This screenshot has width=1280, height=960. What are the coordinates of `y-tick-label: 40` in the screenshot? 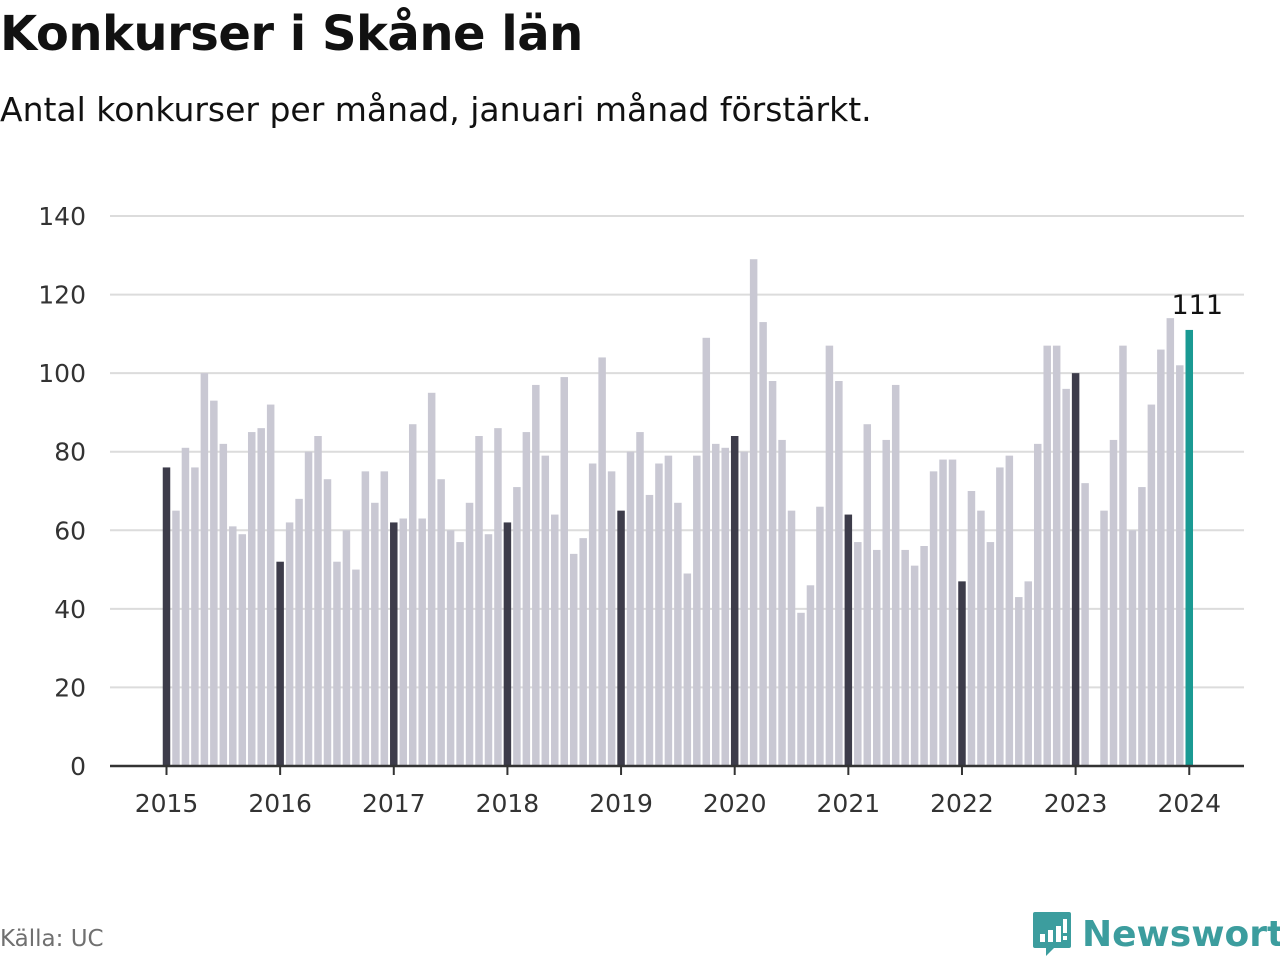 It's located at (70, 609).